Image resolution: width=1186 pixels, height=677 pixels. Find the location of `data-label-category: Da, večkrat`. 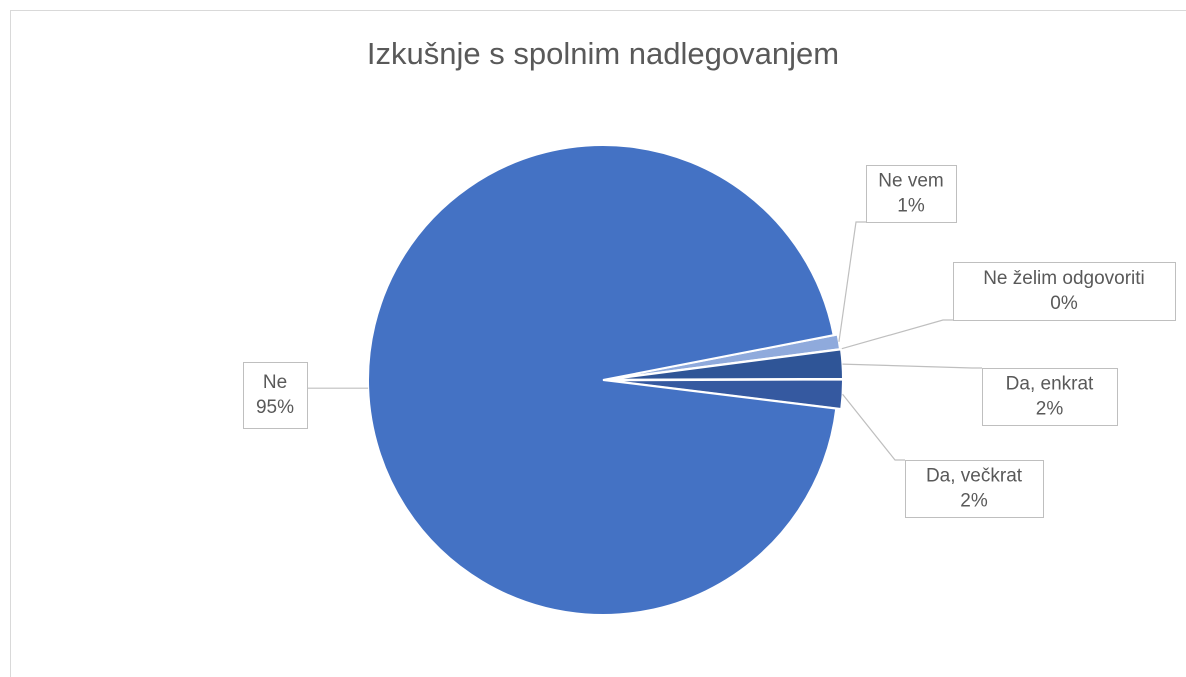

data-label-category: Da, večkrat is located at coordinates (974, 476).